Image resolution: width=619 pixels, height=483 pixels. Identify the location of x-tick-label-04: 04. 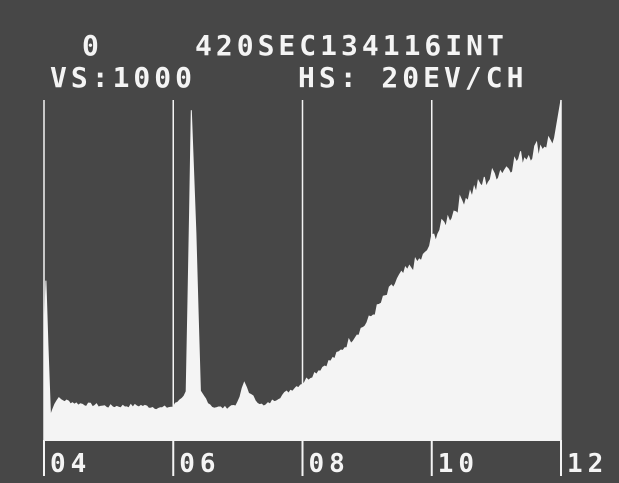
(70, 464).